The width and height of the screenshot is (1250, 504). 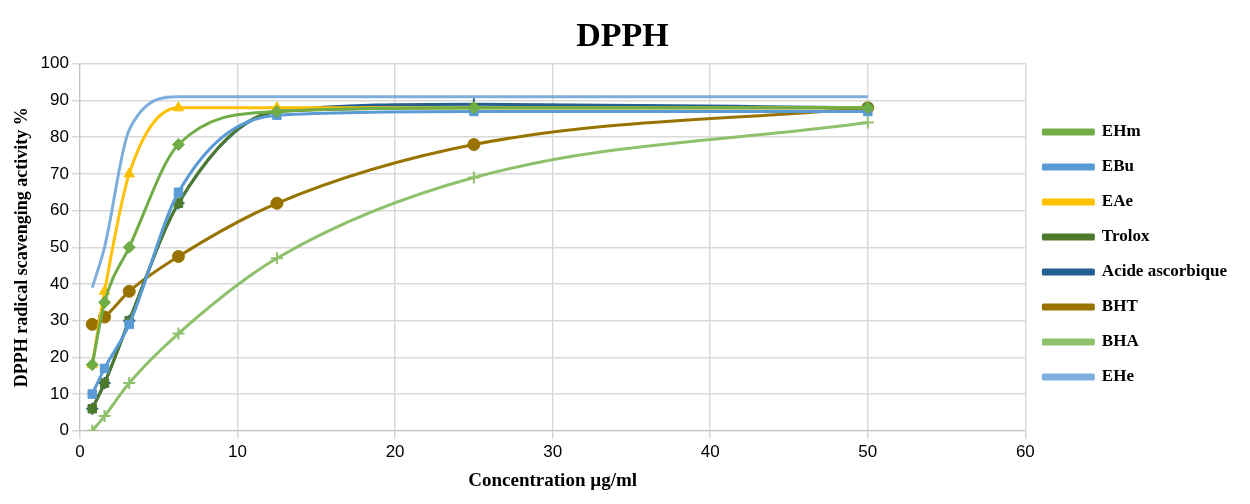 What do you see at coordinates (59, 320) in the screenshot?
I see `y-tick-label: 30` at bounding box center [59, 320].